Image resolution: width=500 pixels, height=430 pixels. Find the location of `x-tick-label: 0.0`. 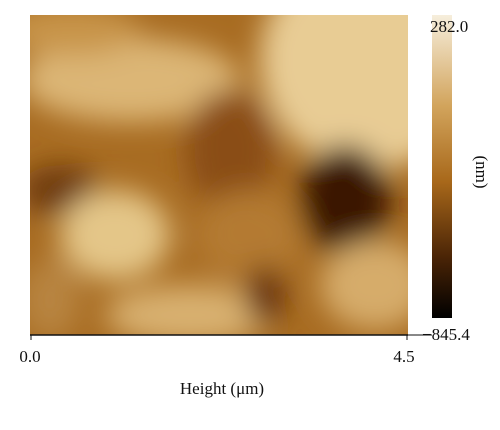

x-tick-label: 0.0 is located at coordinates (29, 356).